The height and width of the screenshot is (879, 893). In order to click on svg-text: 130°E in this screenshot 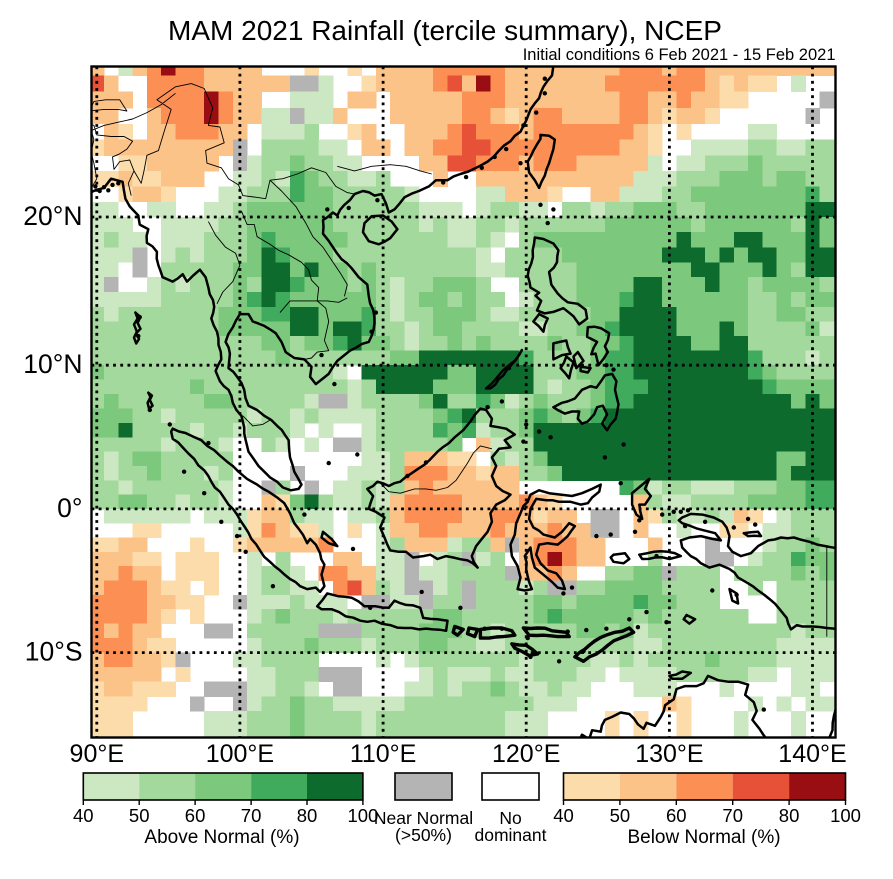, I will do `click(669, 754)`.